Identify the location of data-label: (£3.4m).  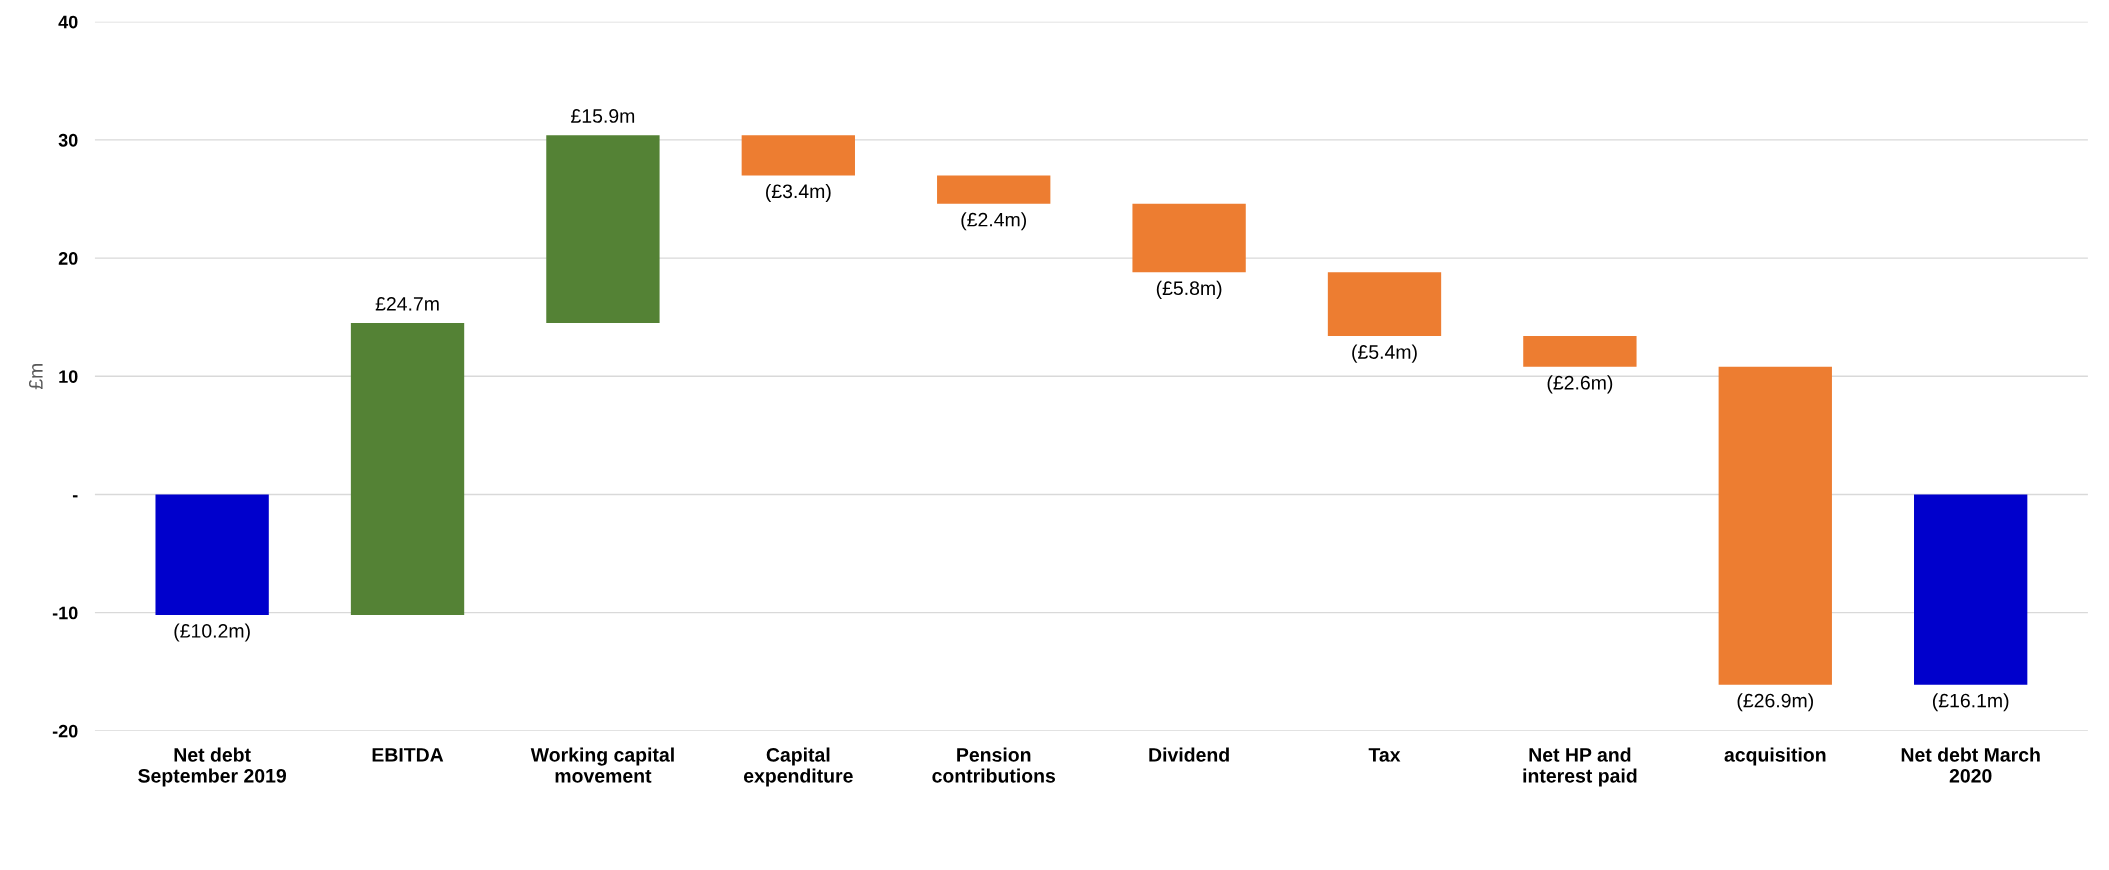
(798, 192).